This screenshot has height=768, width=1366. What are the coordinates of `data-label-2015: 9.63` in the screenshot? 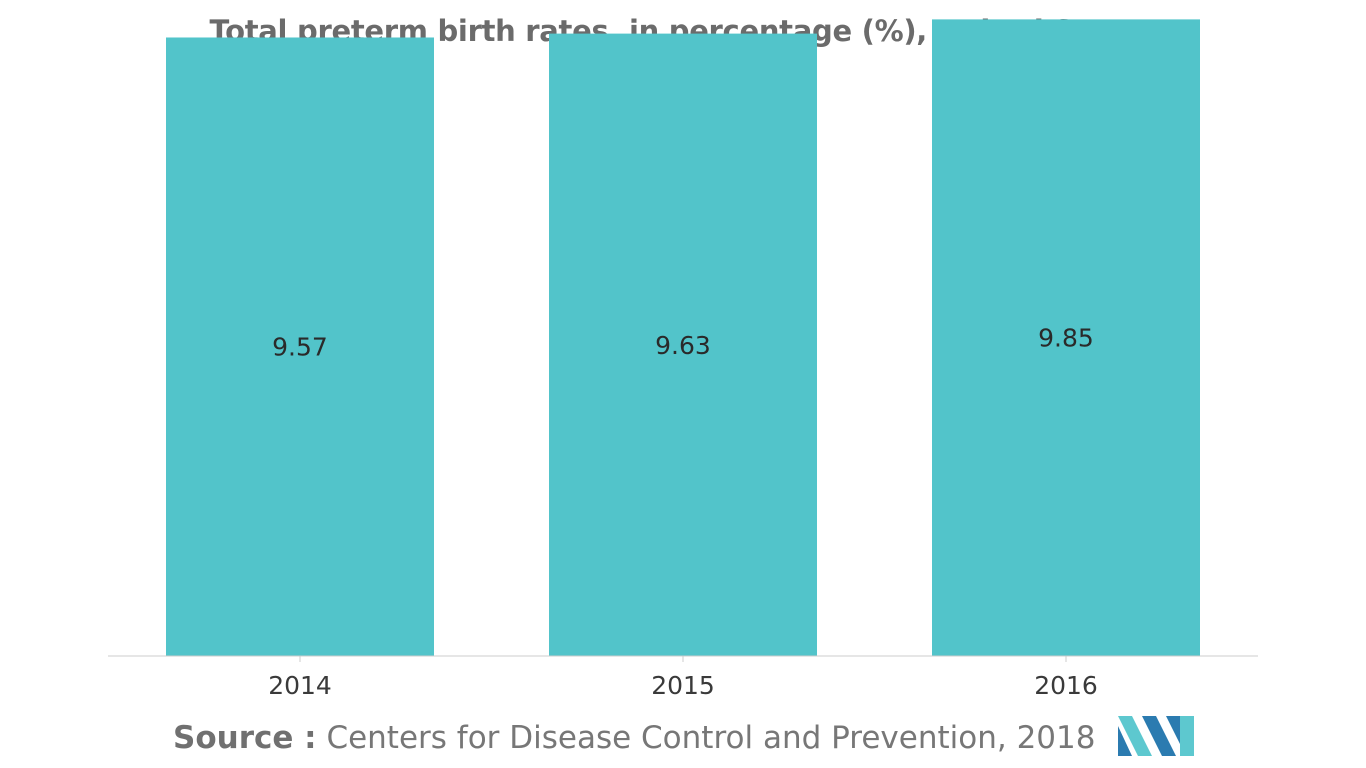 It's located at (683, 345).